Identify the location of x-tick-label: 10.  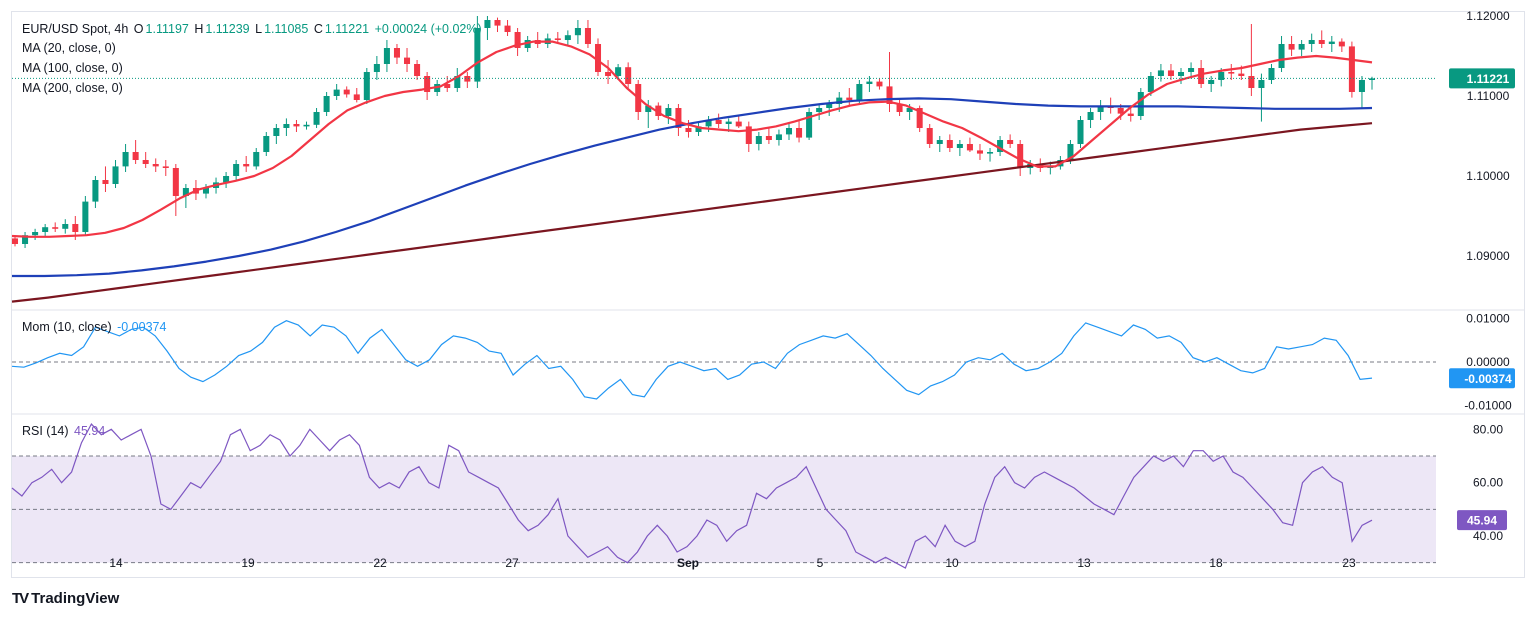
(952, 563).